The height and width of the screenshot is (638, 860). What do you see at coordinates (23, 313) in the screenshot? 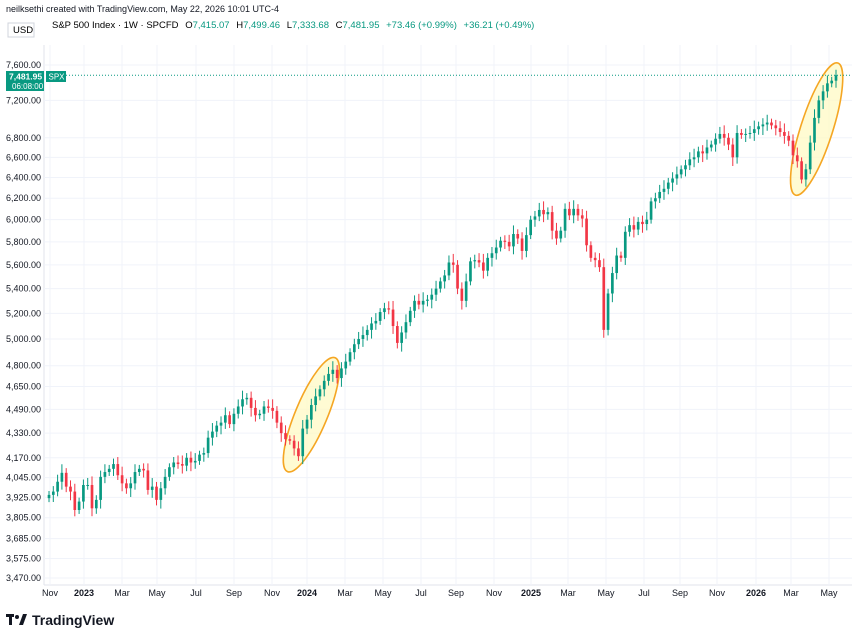
I see `y-tick-label: 5,200.00` at bounding box center [23, 313].